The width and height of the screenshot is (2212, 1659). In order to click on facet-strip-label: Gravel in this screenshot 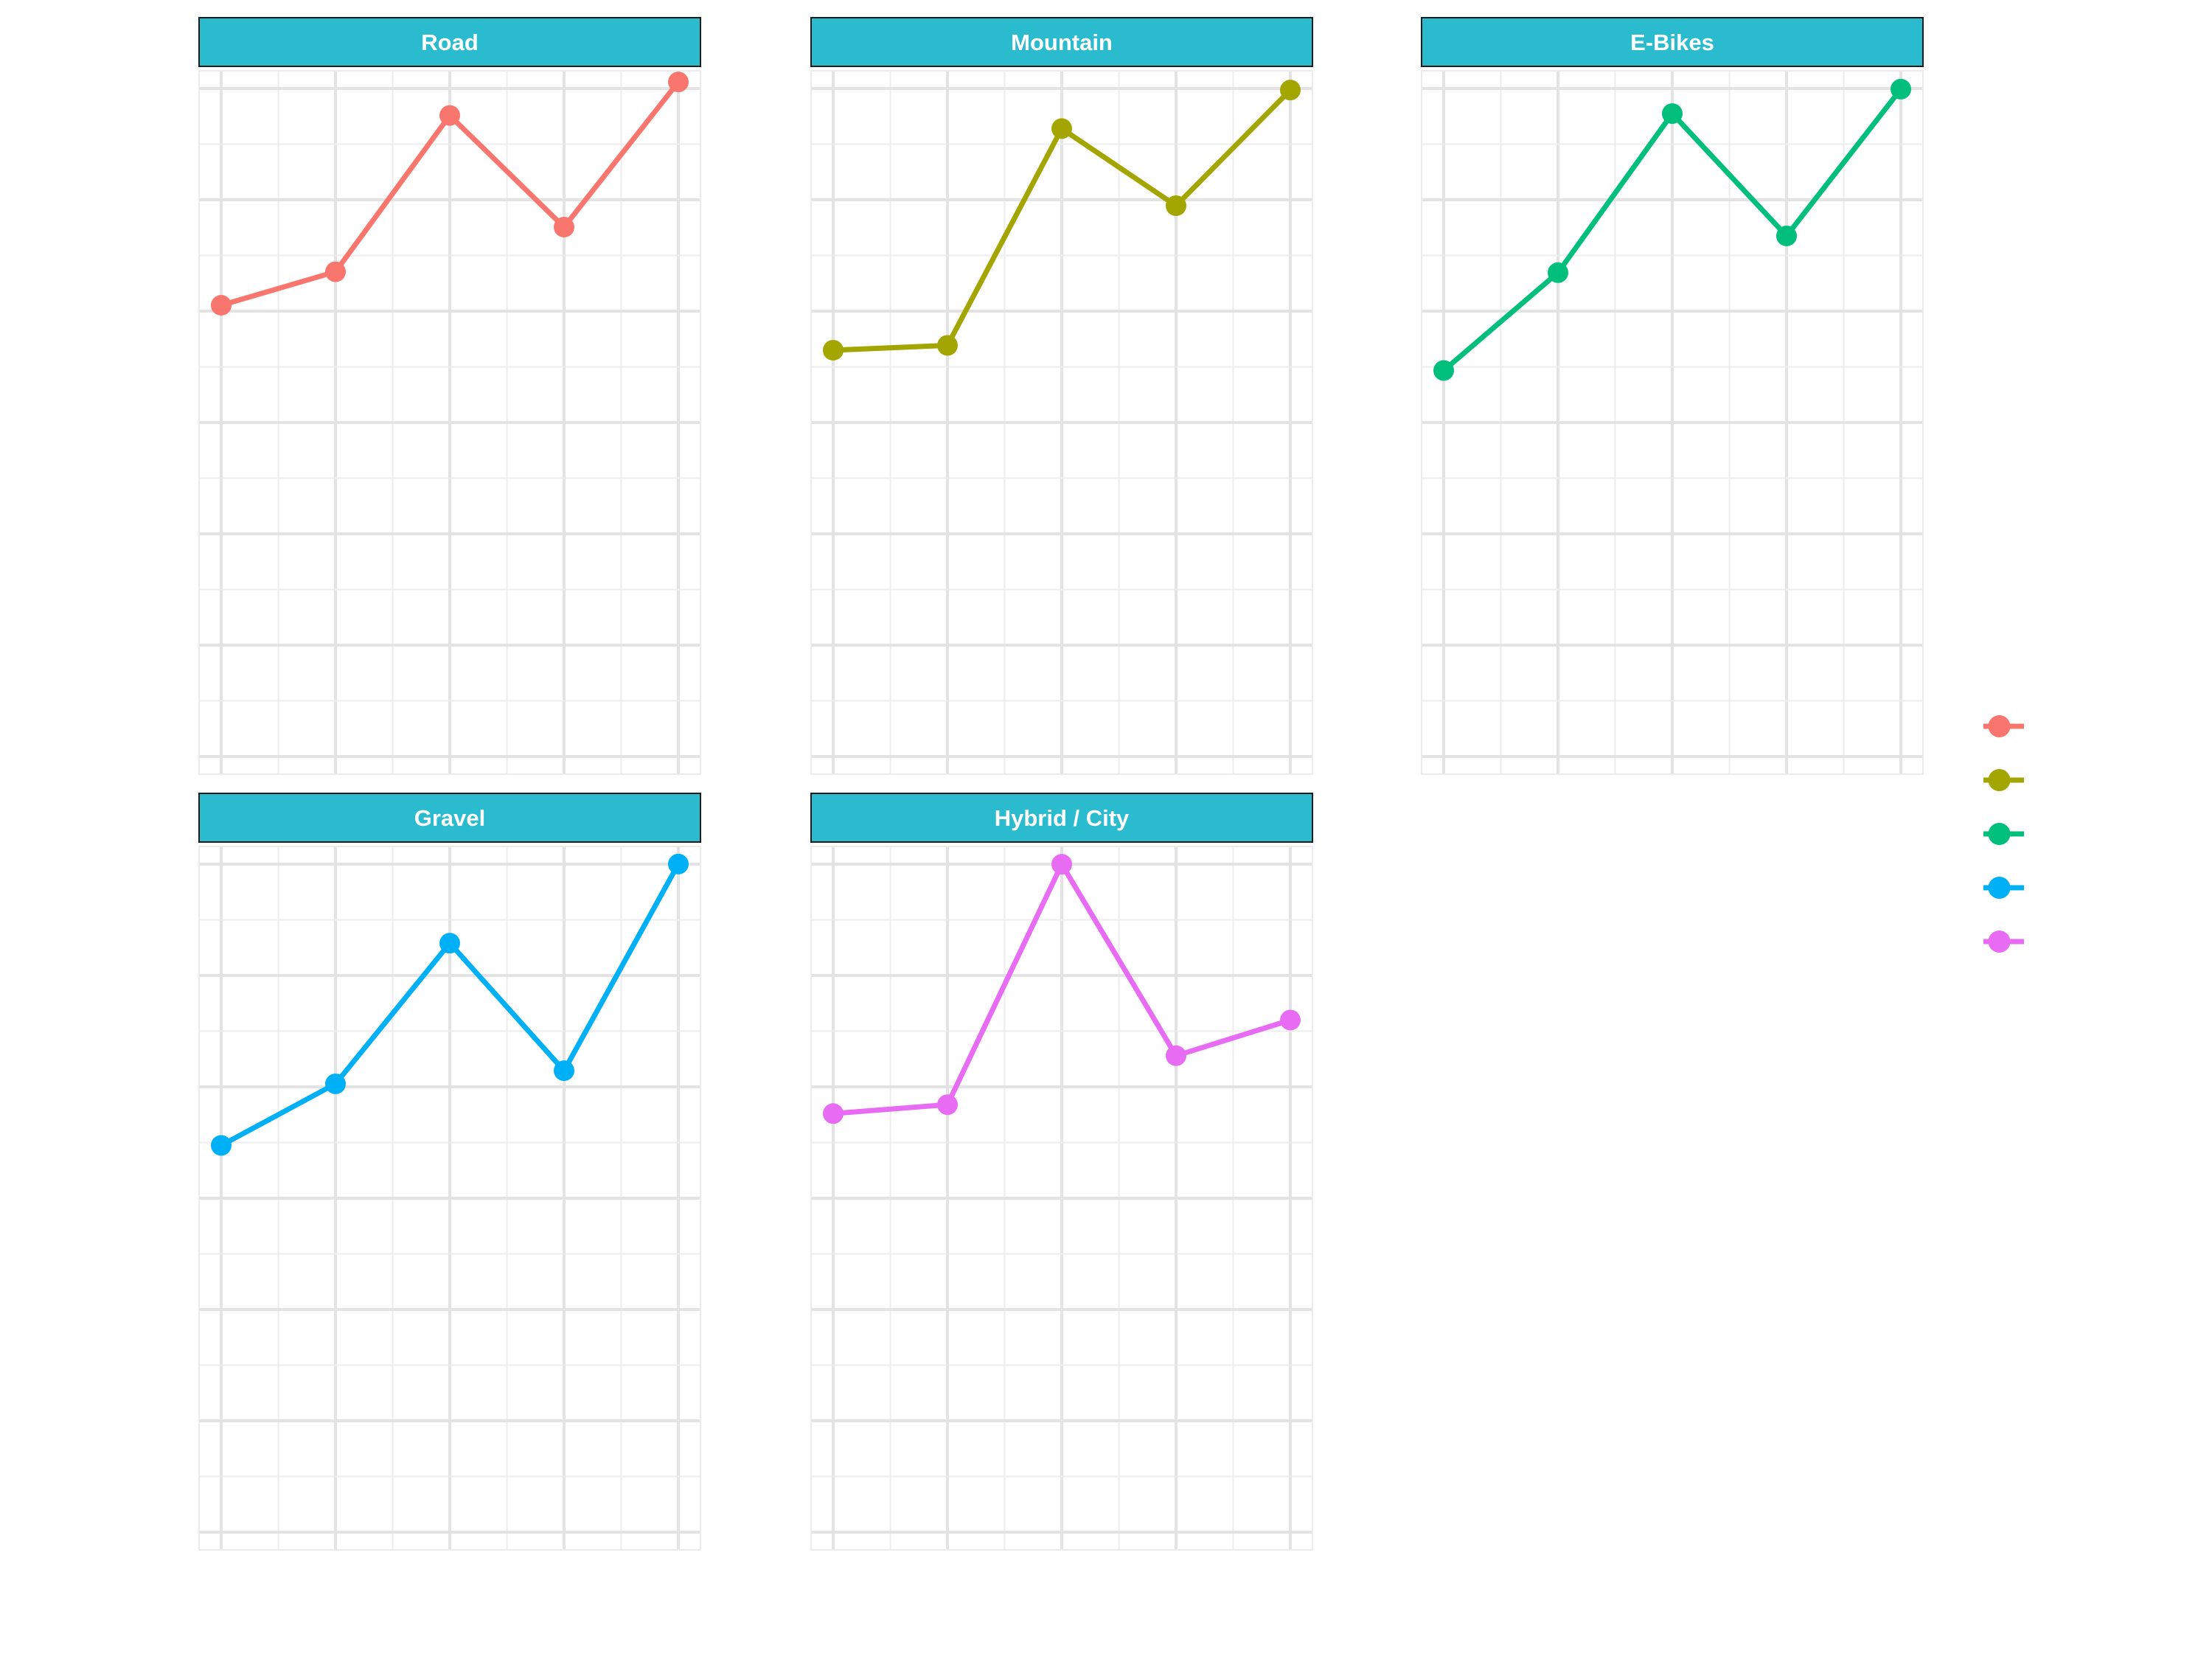, I will do `click(450, 818)`.